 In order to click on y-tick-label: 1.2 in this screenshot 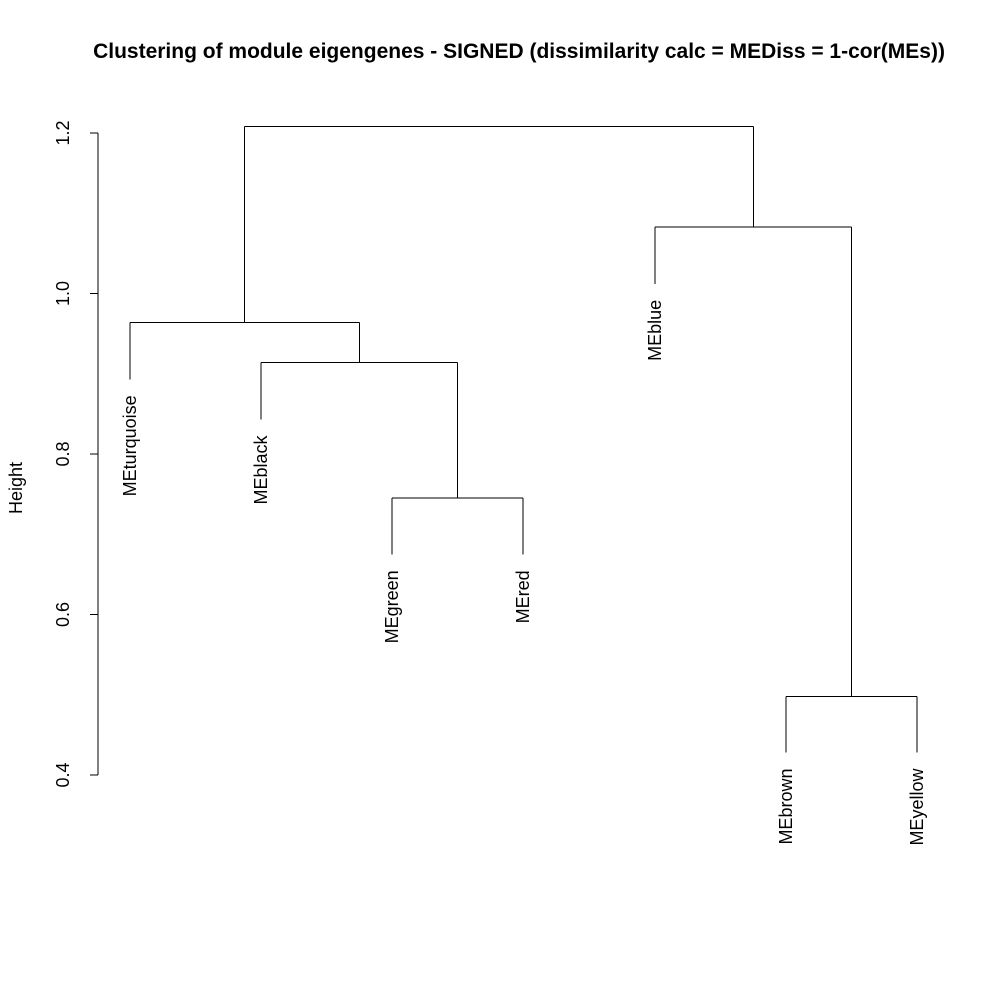, I will do `click(63, 132)`.